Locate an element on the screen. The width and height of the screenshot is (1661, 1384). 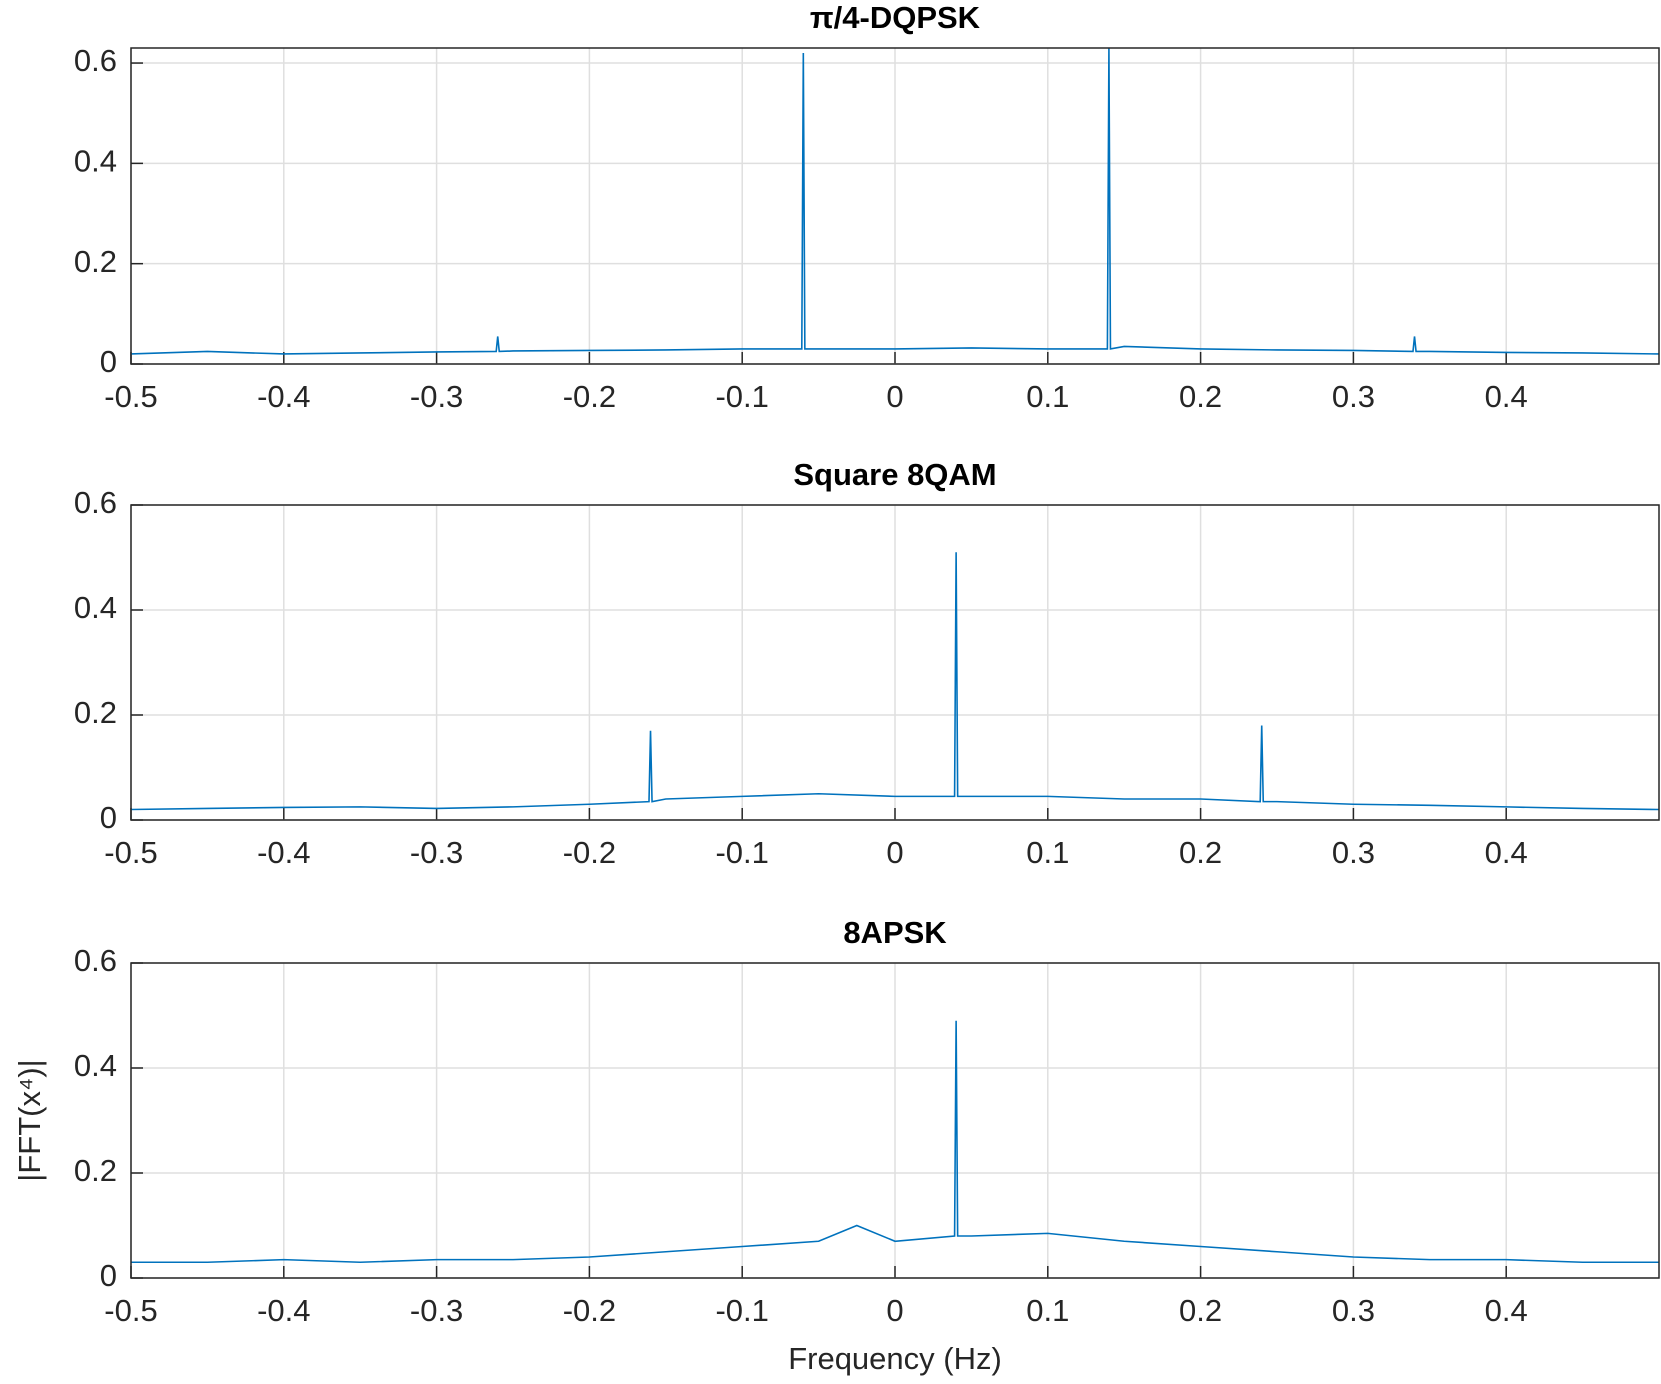
chart-title: Square 8QAM is located at coordinates (894, 474).